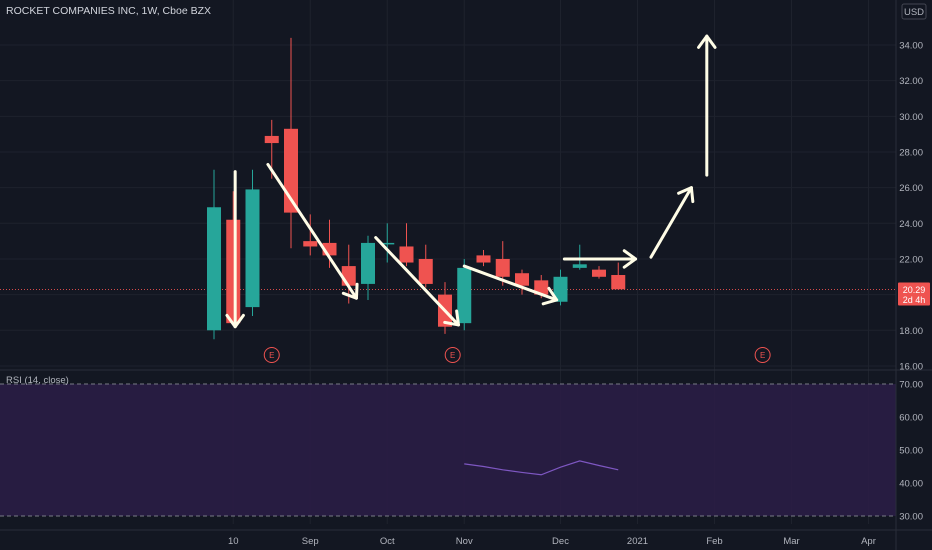  Describe the element at coordinates (911, 259) in the screenshot. I see `price-tick-label: 22.00` at that location.